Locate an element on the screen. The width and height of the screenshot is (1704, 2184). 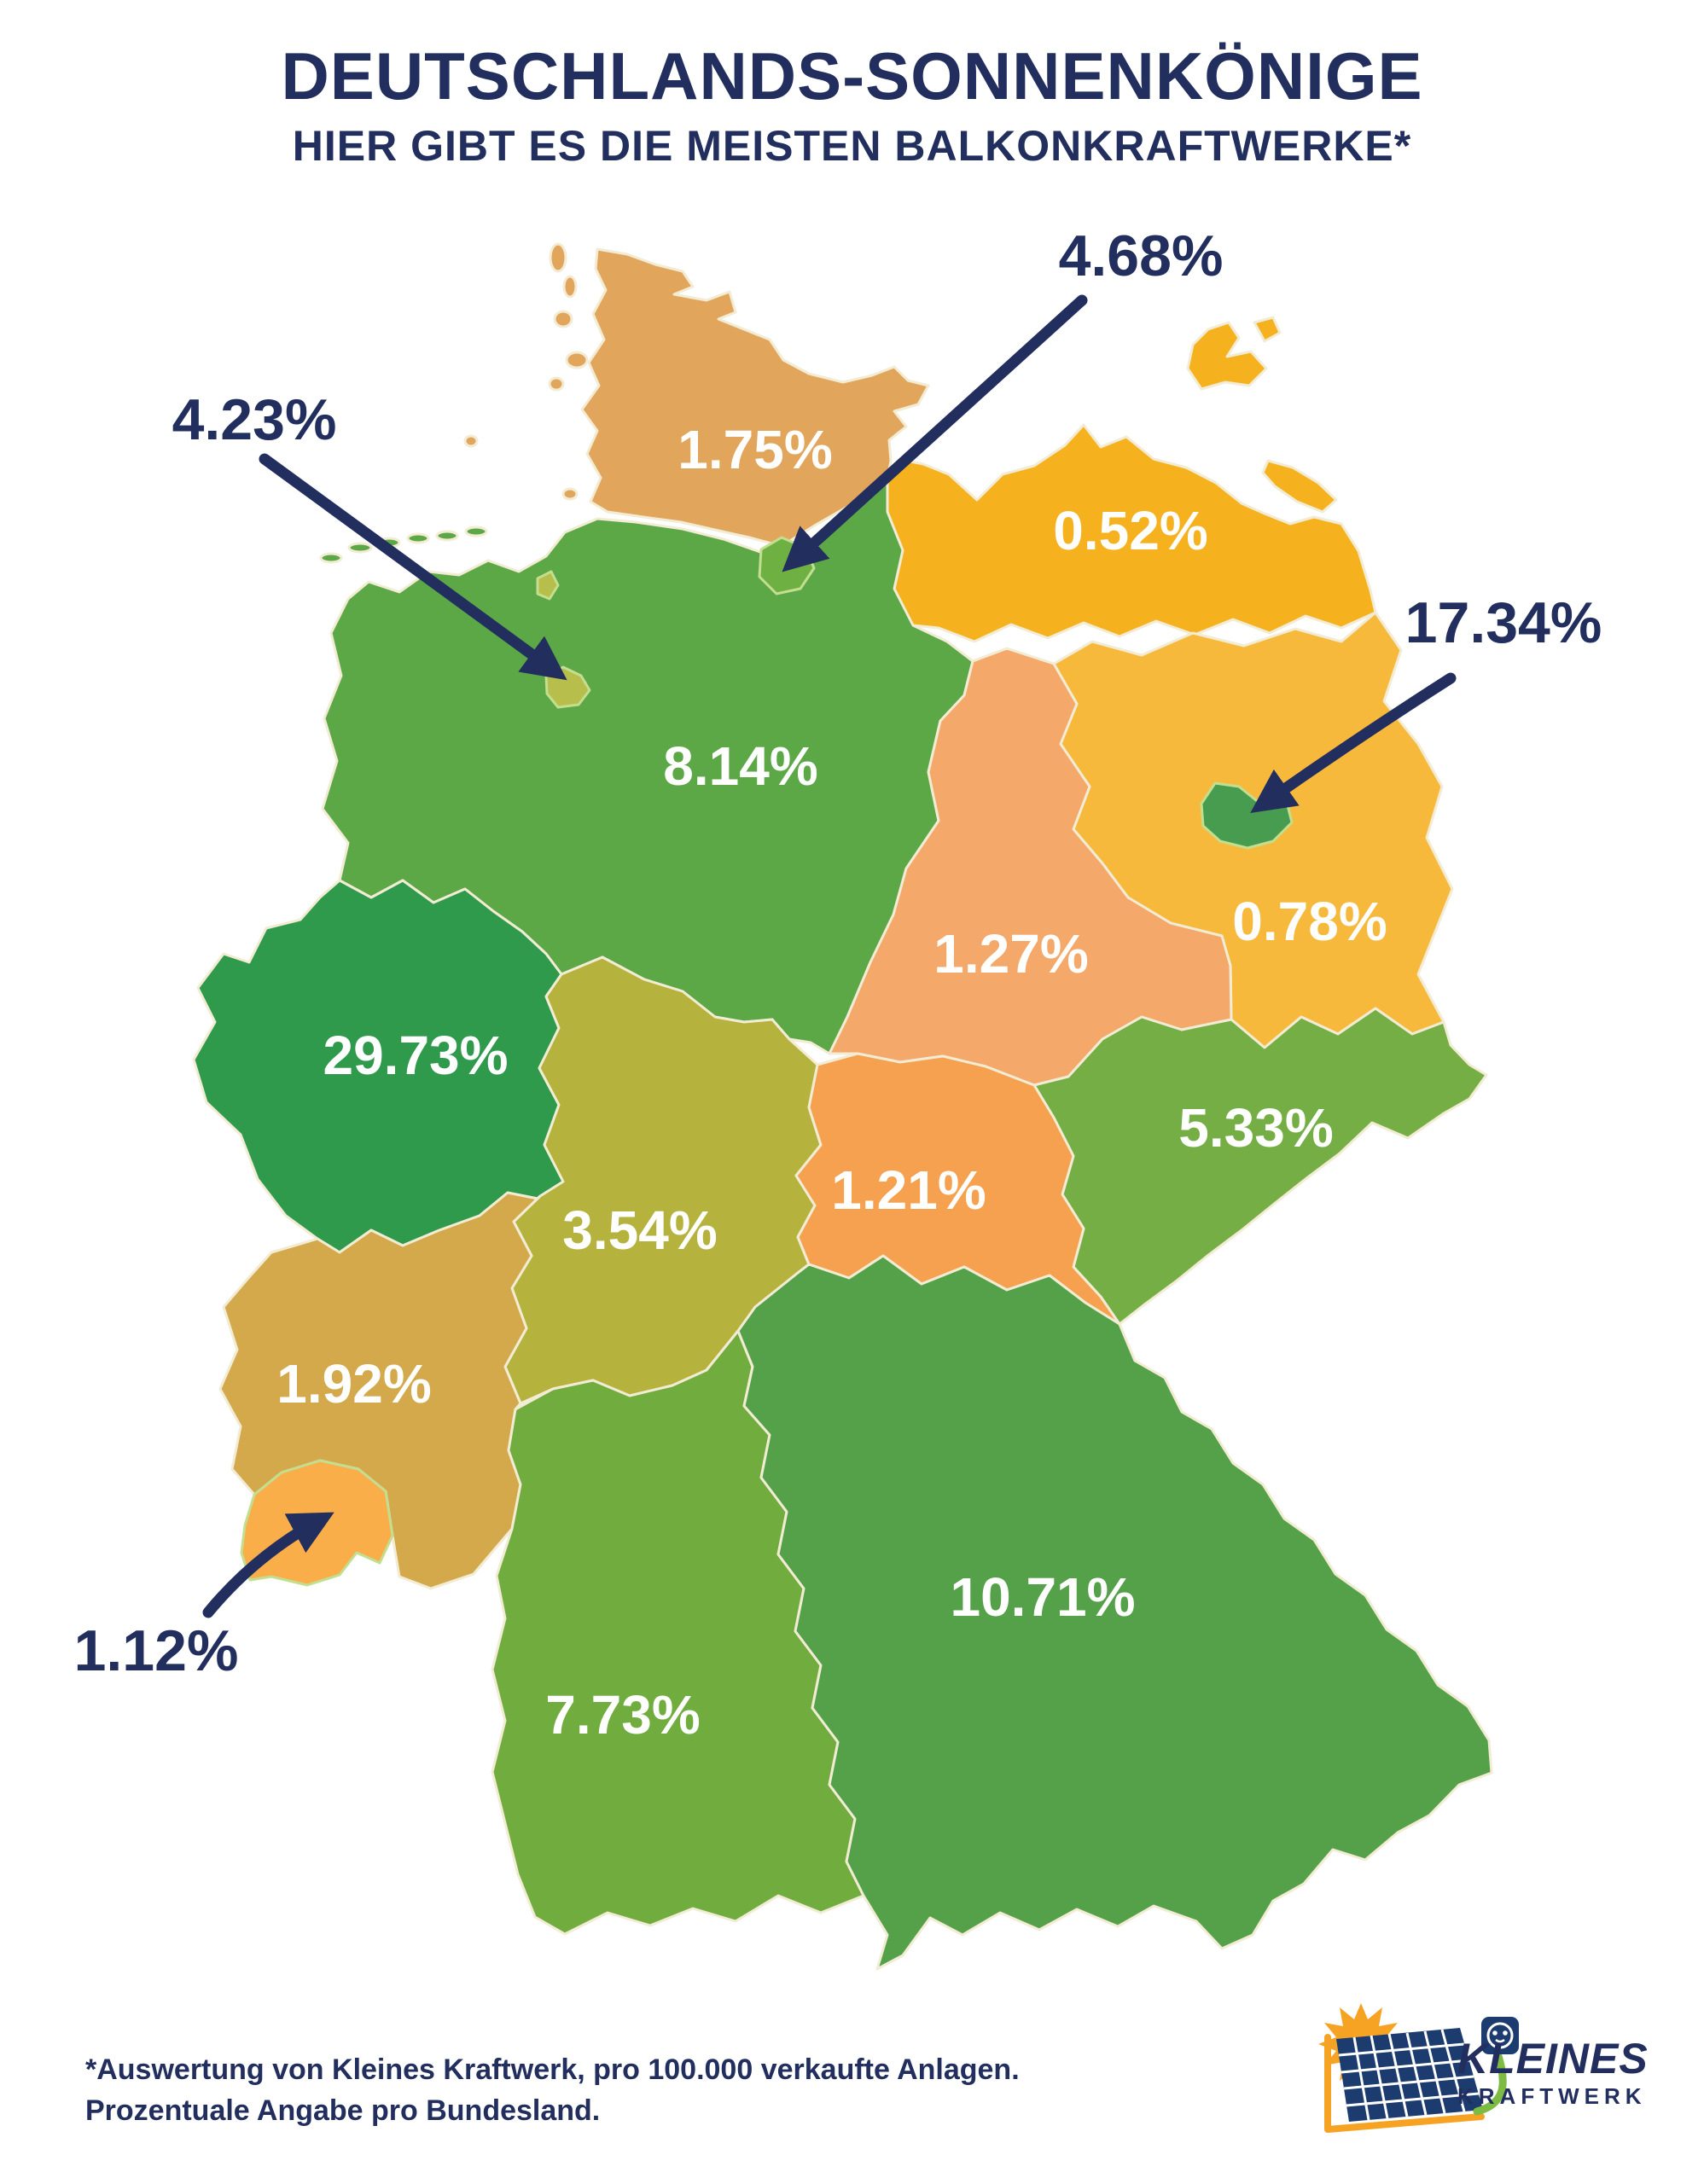
value-label-baden-wuerttemberg: 7.73% is located at coordinates (623, 1714).